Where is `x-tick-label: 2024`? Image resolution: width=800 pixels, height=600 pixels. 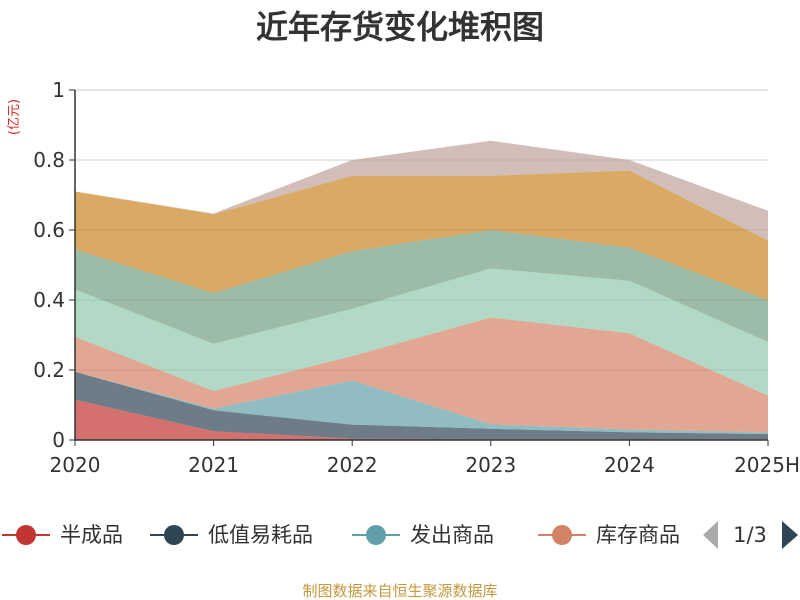 x-tick-label: 2024 is located at coordinates (629, 465).